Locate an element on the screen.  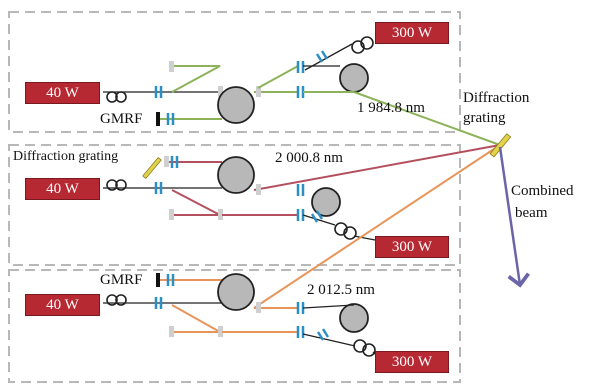
combined-beam-label-line2: beam is located at coordinates (531, 213).